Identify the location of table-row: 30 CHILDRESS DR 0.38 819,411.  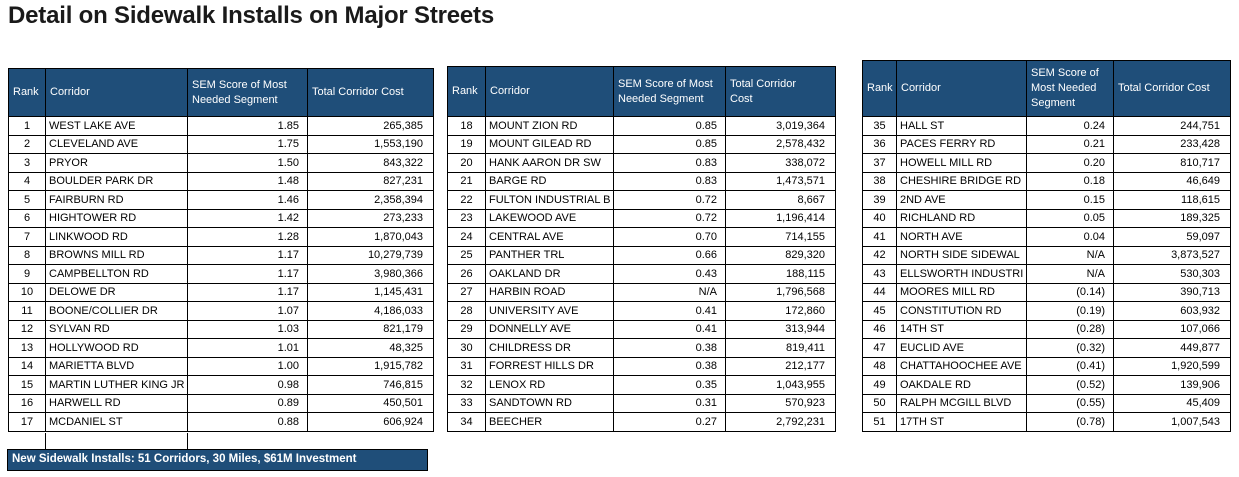
(641, 348).